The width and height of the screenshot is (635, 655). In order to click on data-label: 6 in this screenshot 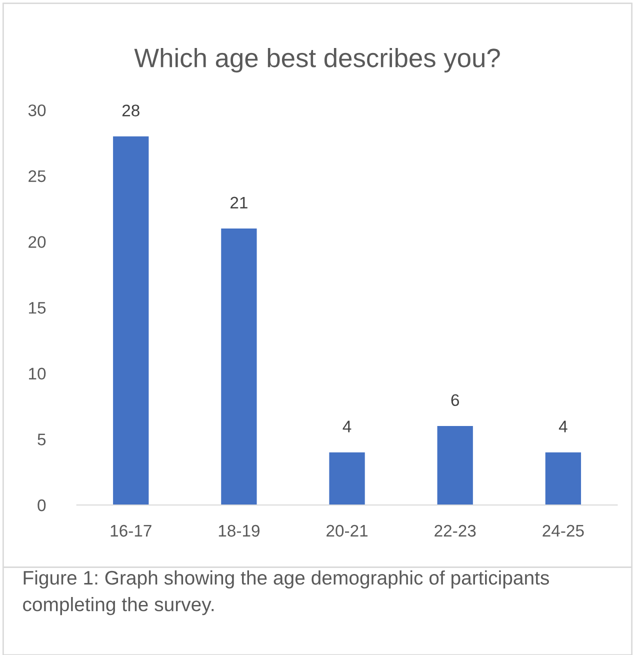, I will do `click(455, 400)`.